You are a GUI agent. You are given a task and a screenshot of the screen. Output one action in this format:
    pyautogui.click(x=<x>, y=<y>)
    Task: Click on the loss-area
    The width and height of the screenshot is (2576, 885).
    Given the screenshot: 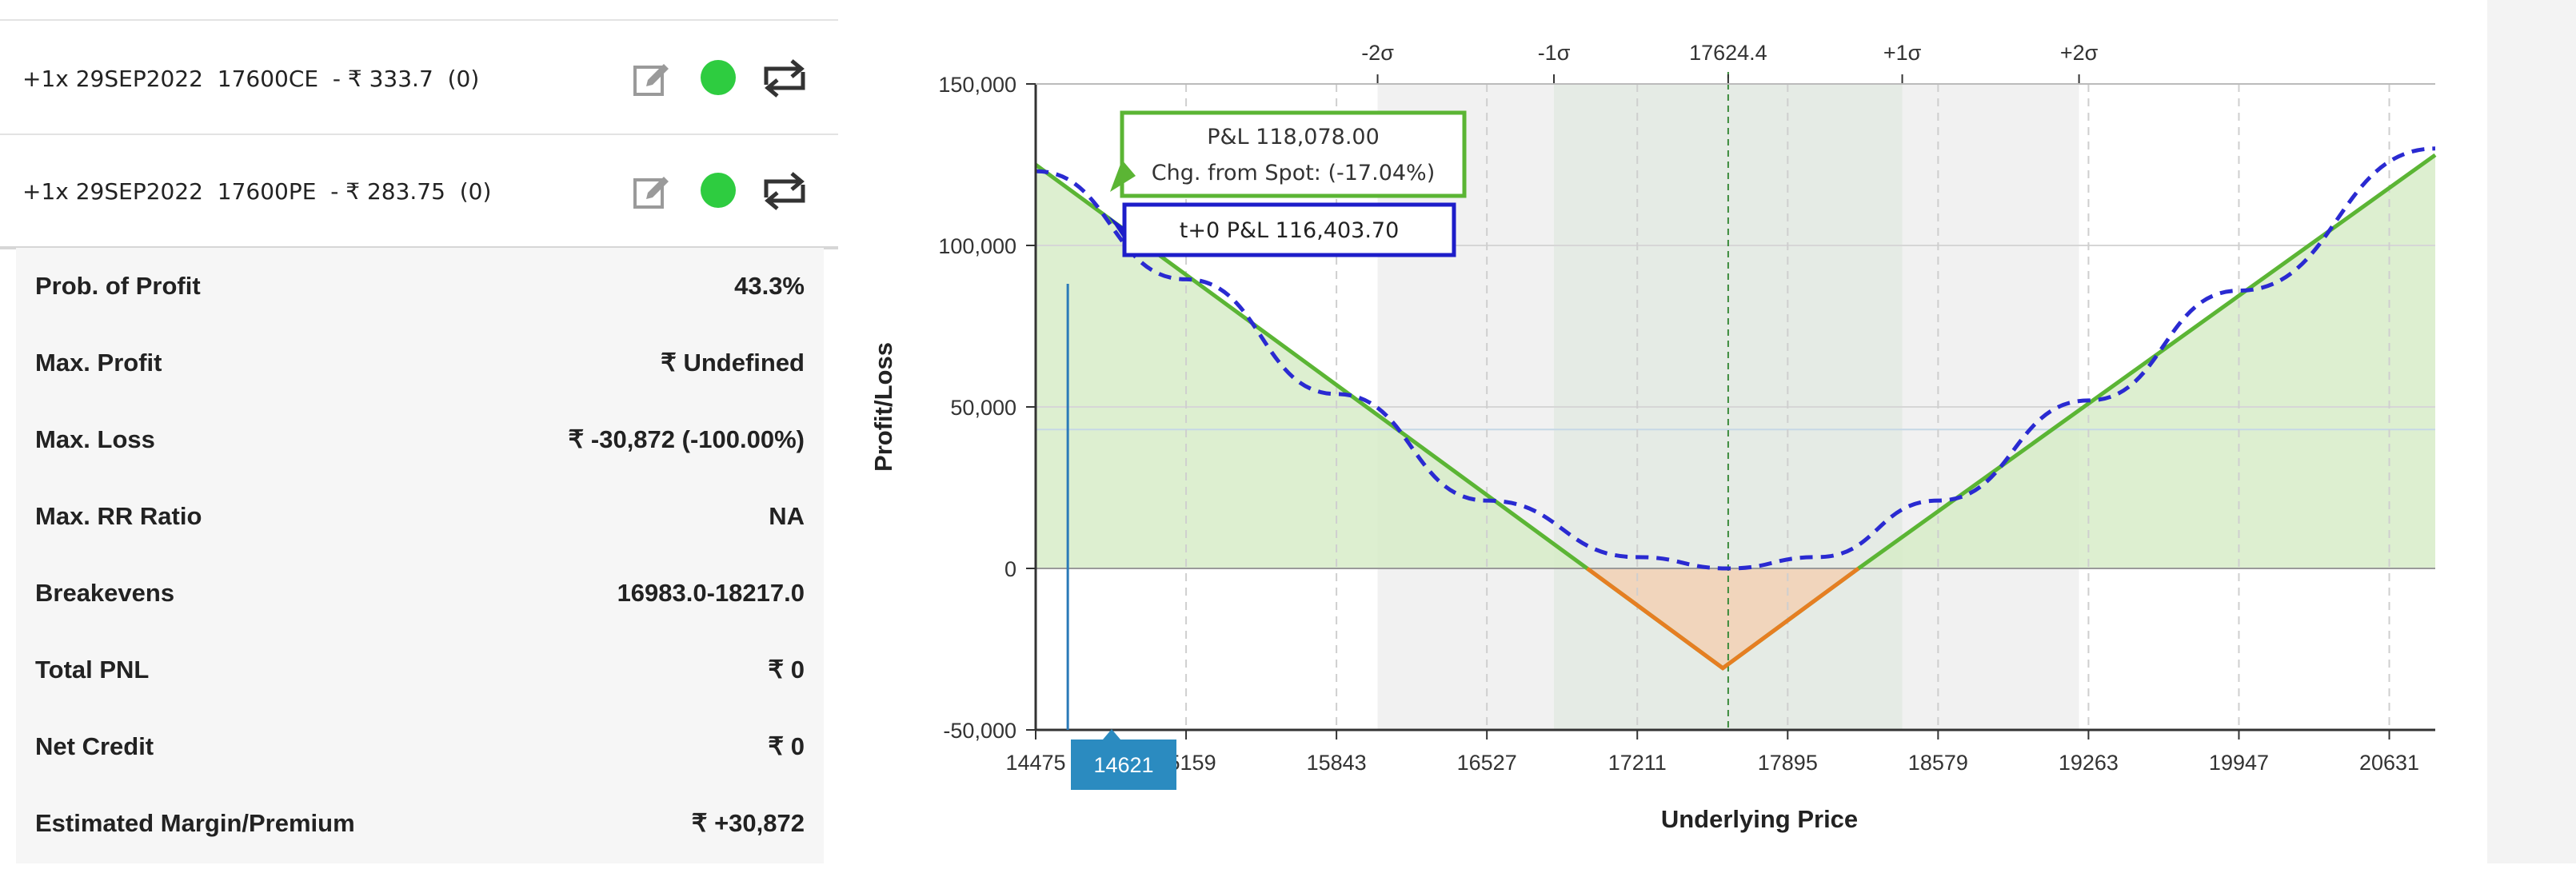 What is the action you would take?
    pyautogui.click(x=1723, y=618)
    